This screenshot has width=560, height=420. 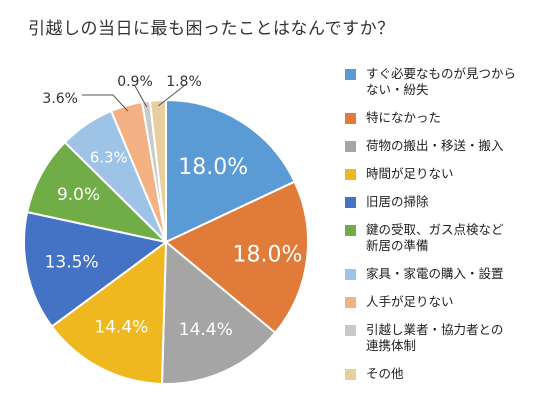 I want to click on chart-title: 引越しの当日に最も困ったことはなんですか？, so click(x=211, y=29).